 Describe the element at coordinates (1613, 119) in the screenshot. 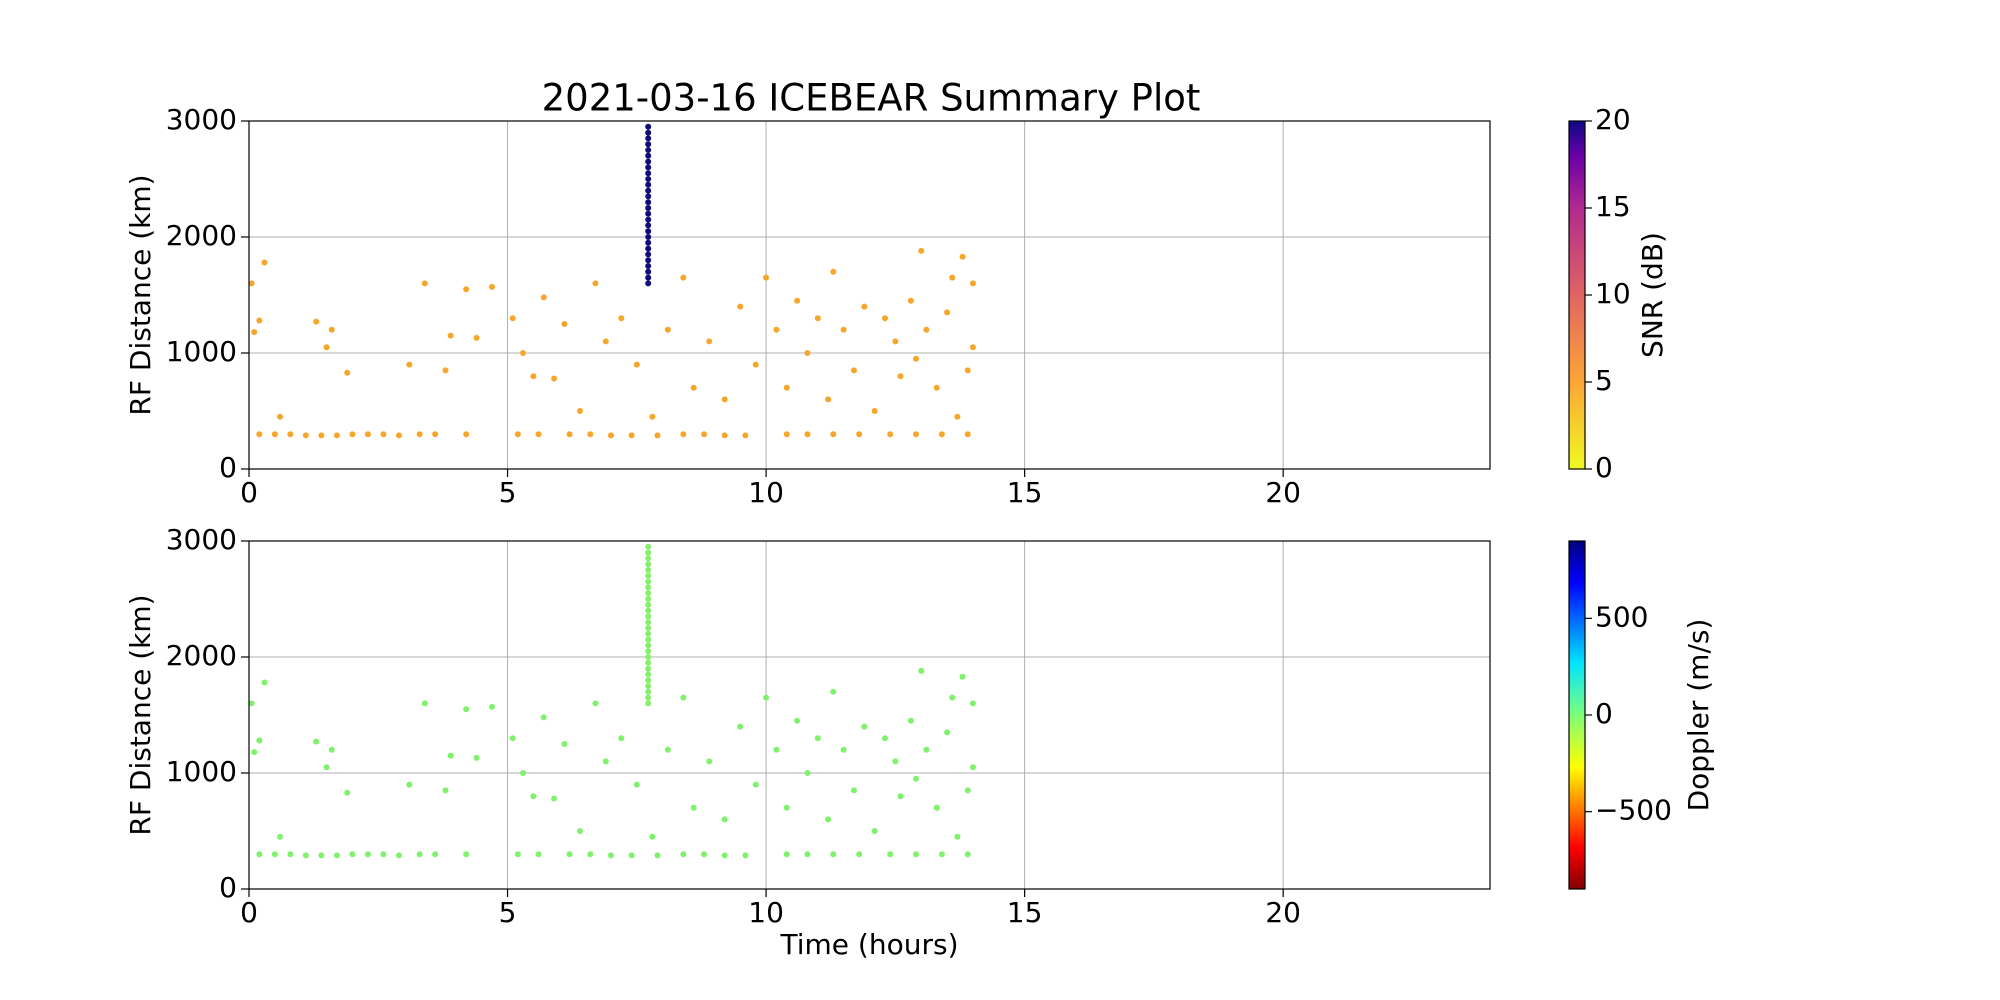

I see `colorbar-tick-label: 20` at that location.